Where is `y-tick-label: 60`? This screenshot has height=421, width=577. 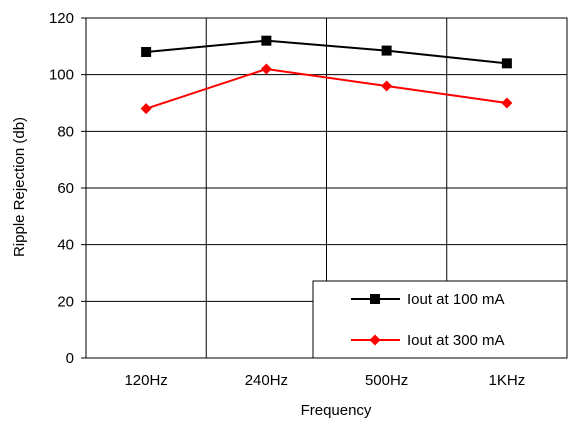
y-tick-label: 60 is located at coordinates (65, 188).